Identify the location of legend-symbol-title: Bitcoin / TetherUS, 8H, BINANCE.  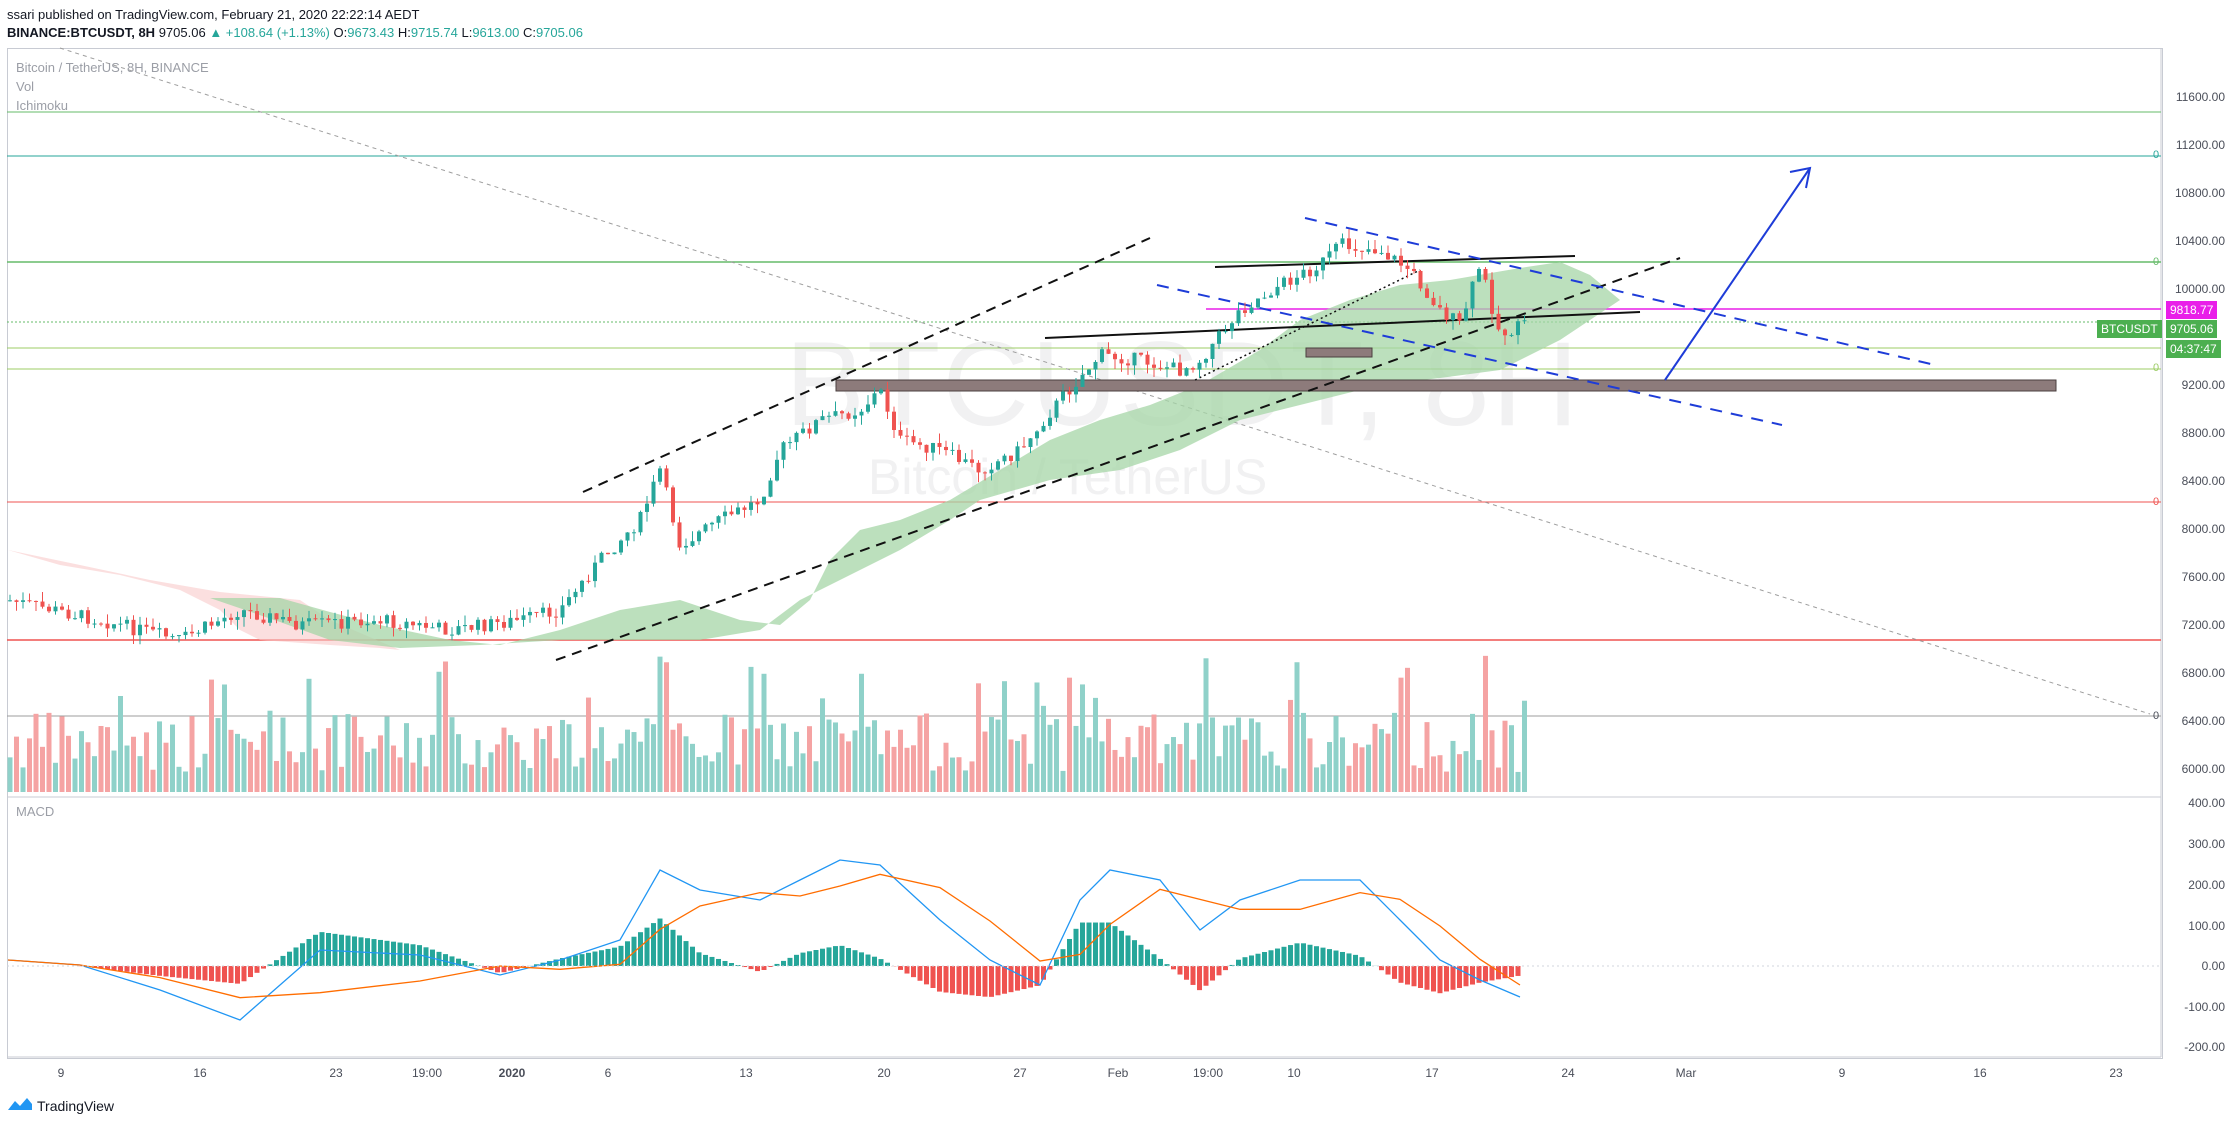
(112, 67).